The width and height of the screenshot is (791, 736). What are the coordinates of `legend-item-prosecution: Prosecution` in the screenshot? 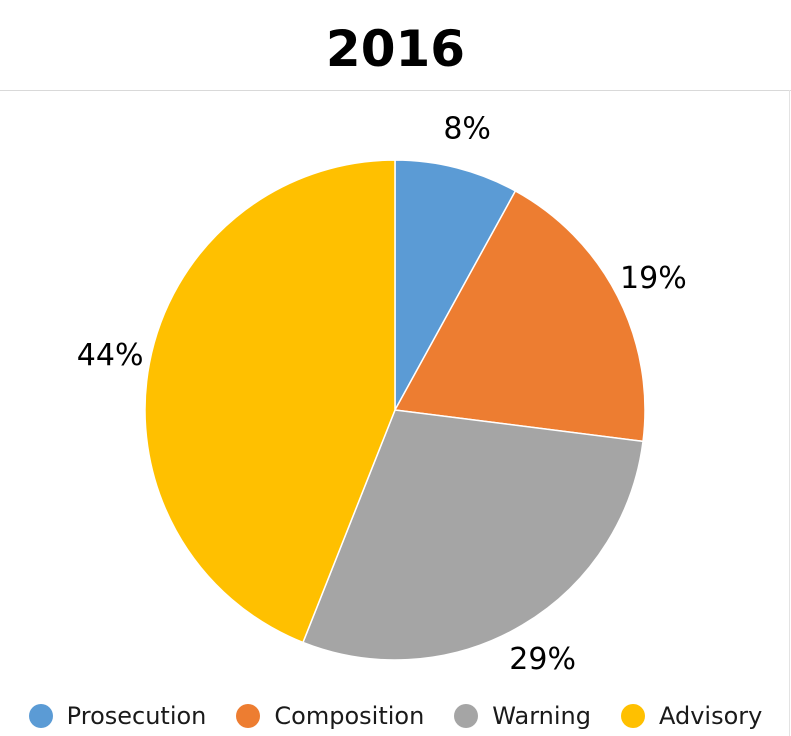 It's located at (117, 716).